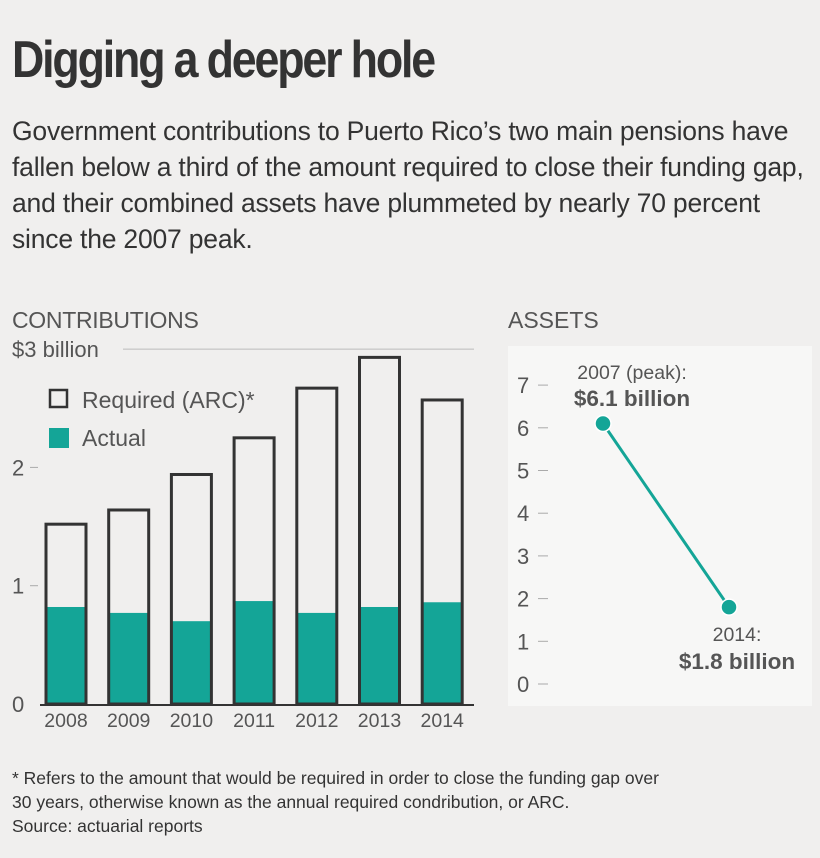 Image resolution: width=820 pixels, height=858 pixels. Describe the element at coordinates (58, 398) in the screenshot. I see `legend-swatch-required` at that location.